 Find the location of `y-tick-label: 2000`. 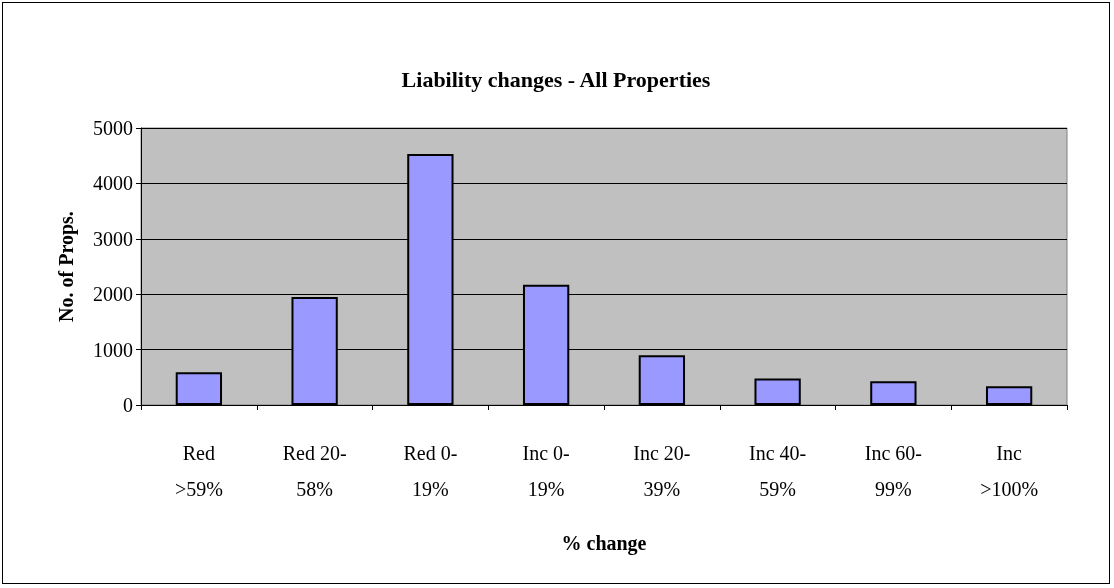

y-tick-label: 2000 is located at coordinates (113, 294).